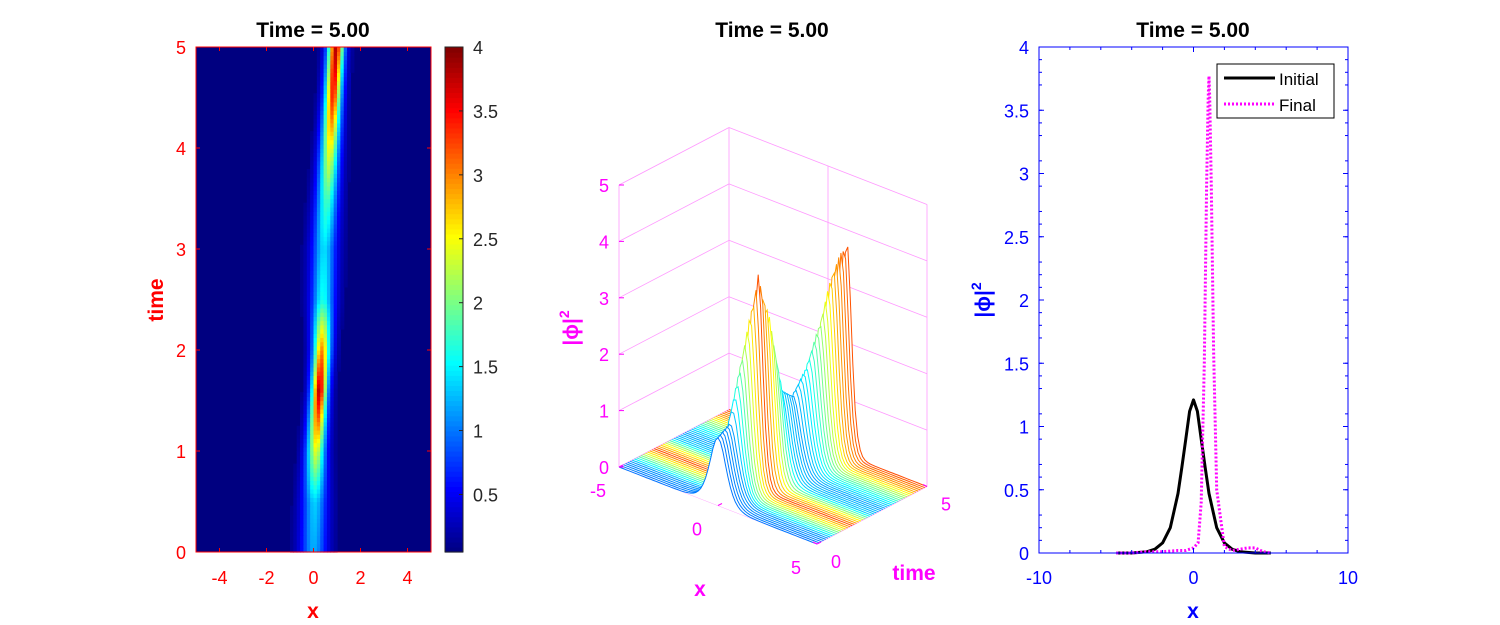 This screenshot has height=625, width=1500. Describe the element at coordinates (181, 149) in the screenshot. I see `heatmap-ytick-label: 4` at that location.